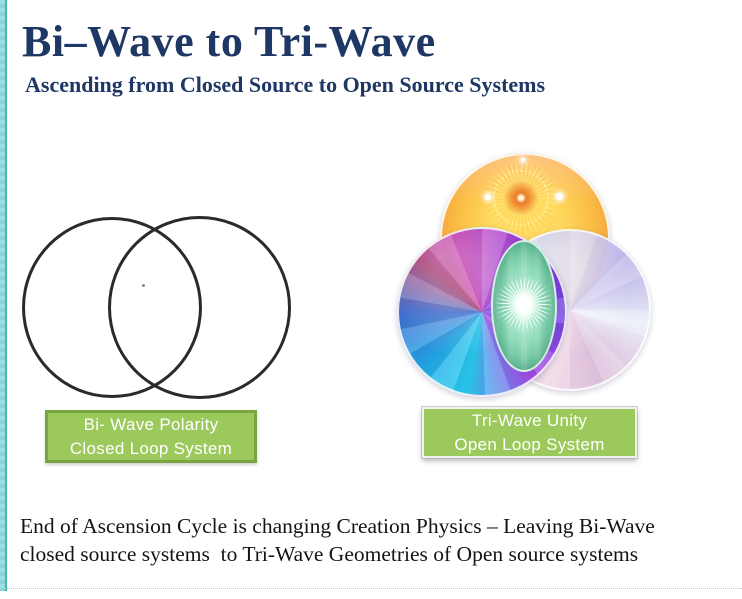 The width and height of the screenshot is (742, 599). What do you see at coordinates (529, 444) in the screenshot?
I see `tri-wave-label-line2: Open Loop System` at bounding box center [529, 444].